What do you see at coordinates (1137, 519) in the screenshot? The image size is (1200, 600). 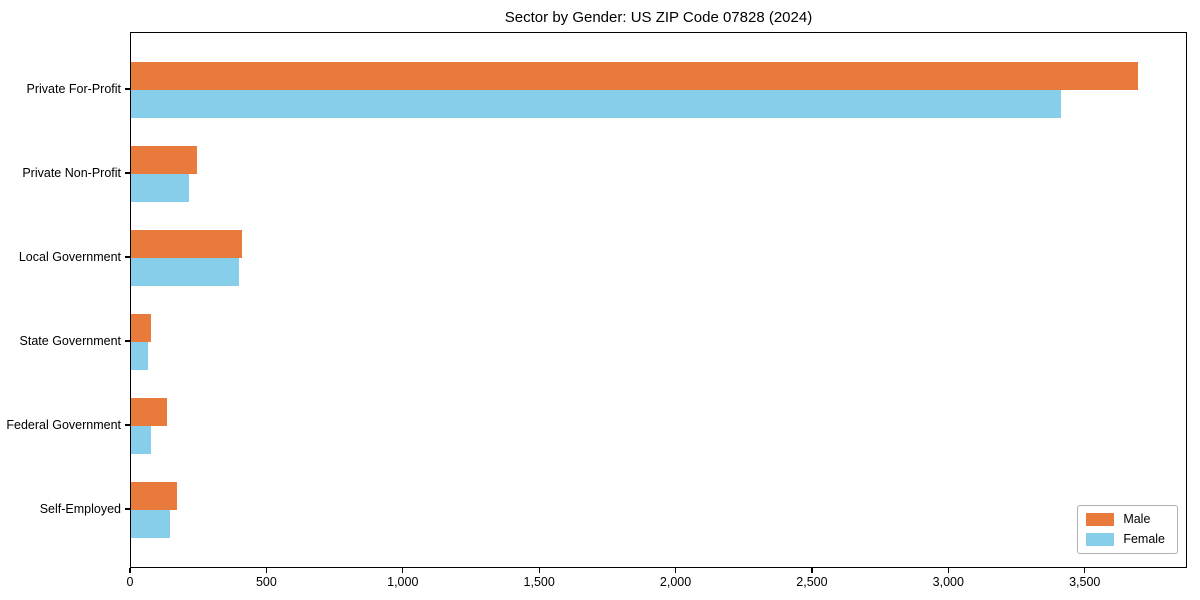 I see `legend-label-male: Male` at bounding box center [1137, 519].